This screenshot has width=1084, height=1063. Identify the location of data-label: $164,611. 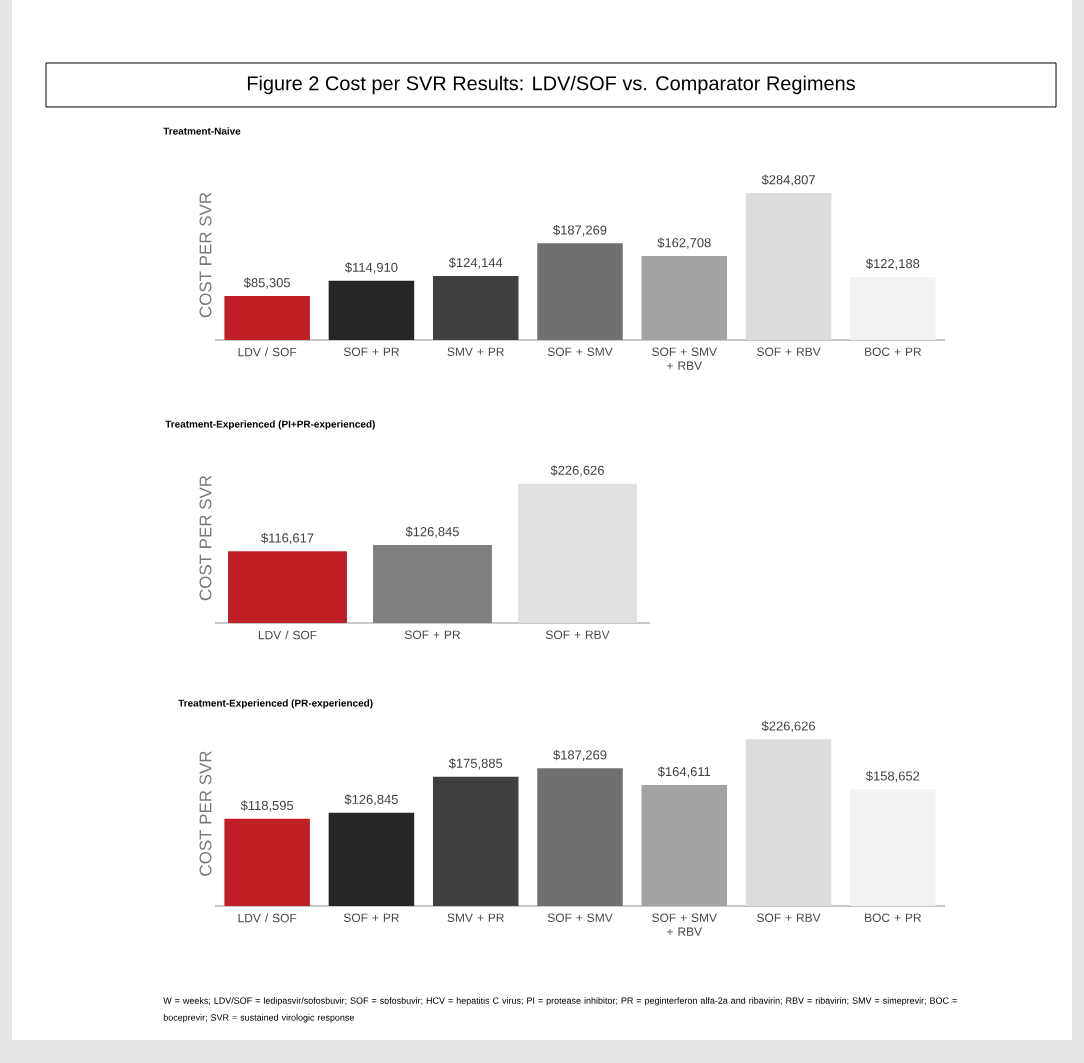
(684, 772).